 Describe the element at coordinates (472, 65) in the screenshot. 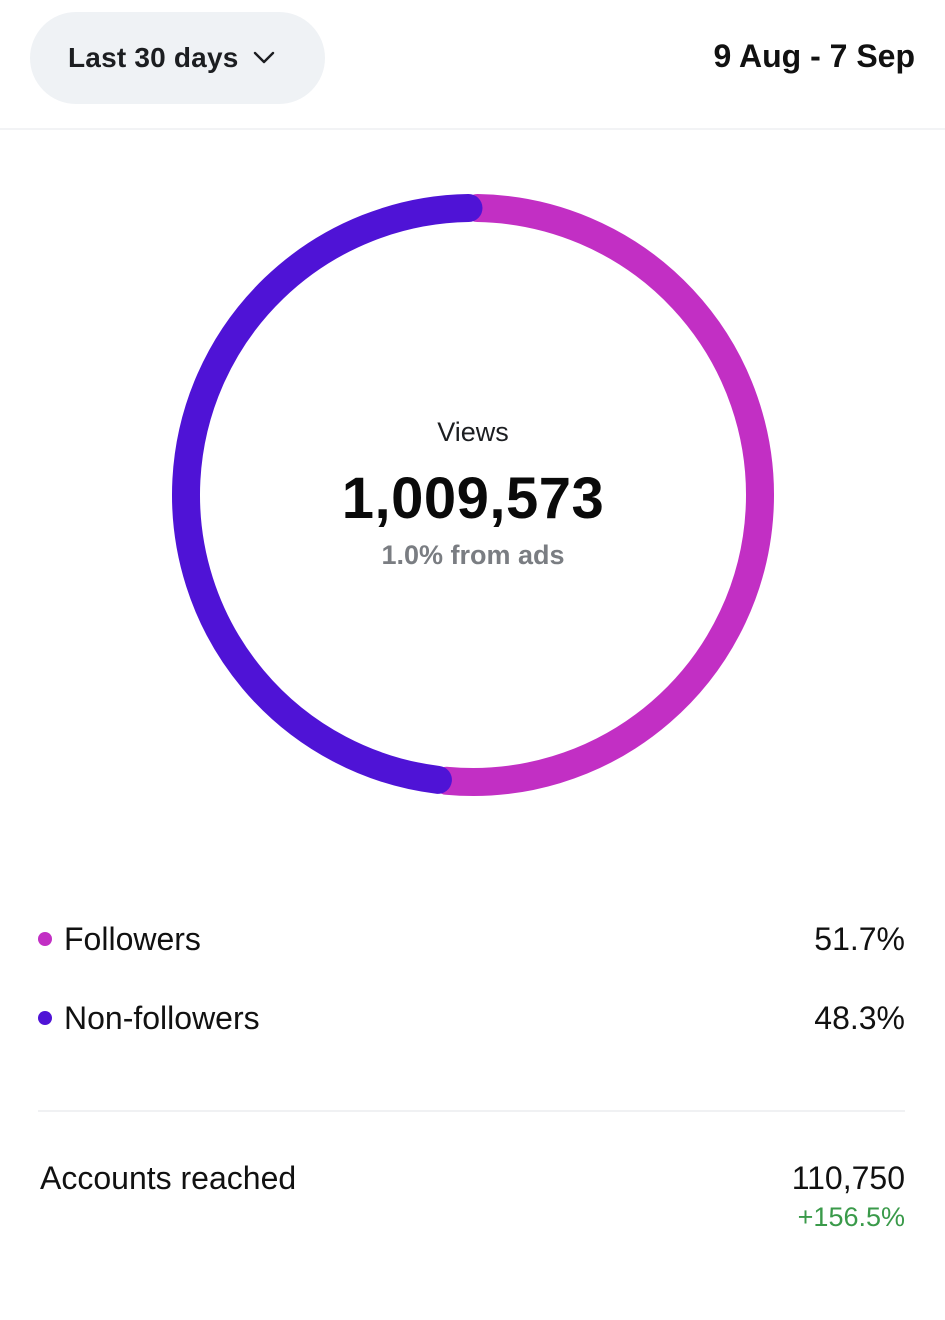

I see `top-bar: Last 30 days 9 Aug - 7 Sep` at that location.